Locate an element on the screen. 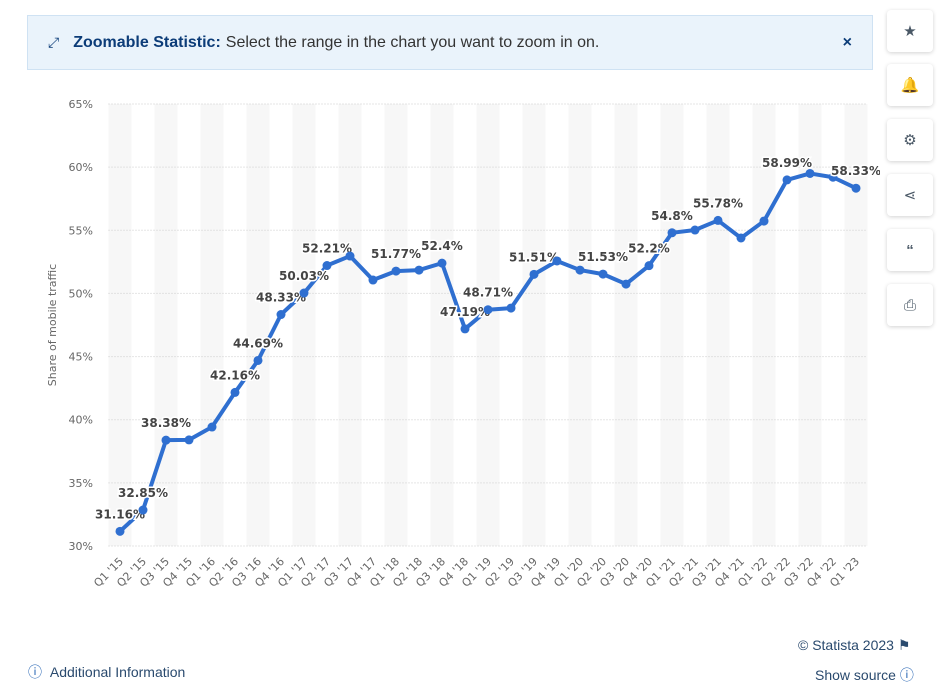 The width and height of the screenshot is (951, 693). data-label: 44.69% is located at coordinates (258, 343).